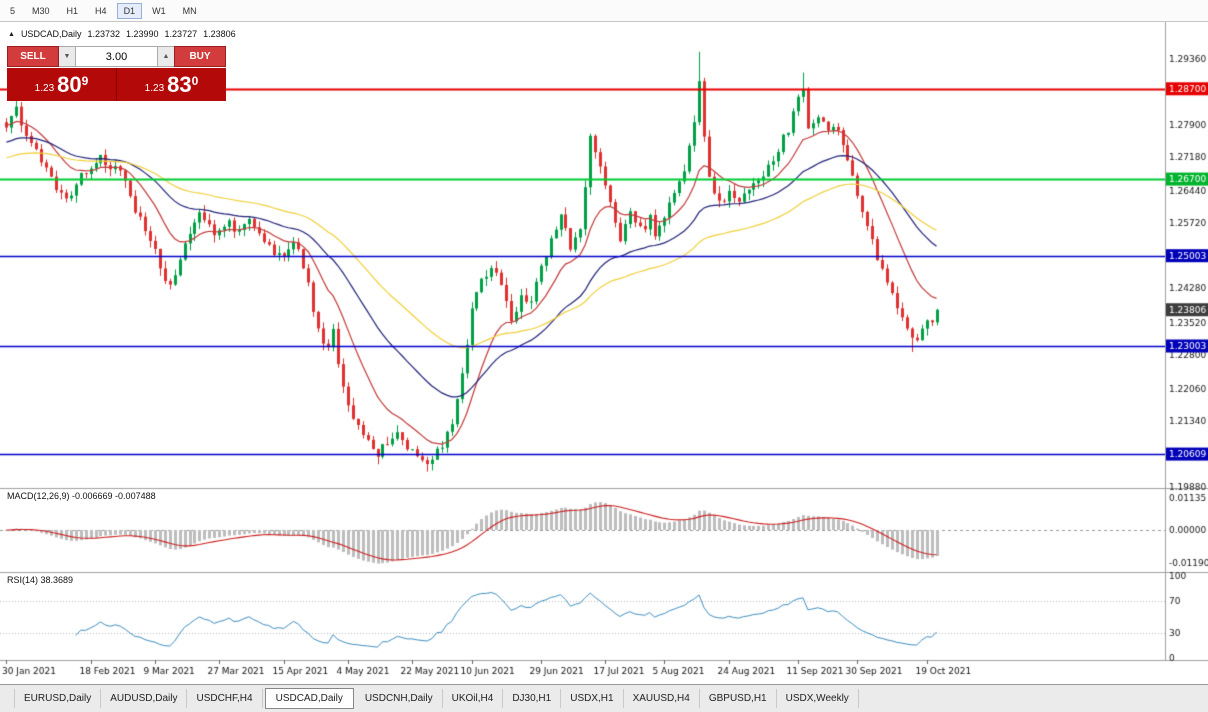 The image size is (1208, 712). I want to click on chevron-up-icon: ▲, so click(166, 56).